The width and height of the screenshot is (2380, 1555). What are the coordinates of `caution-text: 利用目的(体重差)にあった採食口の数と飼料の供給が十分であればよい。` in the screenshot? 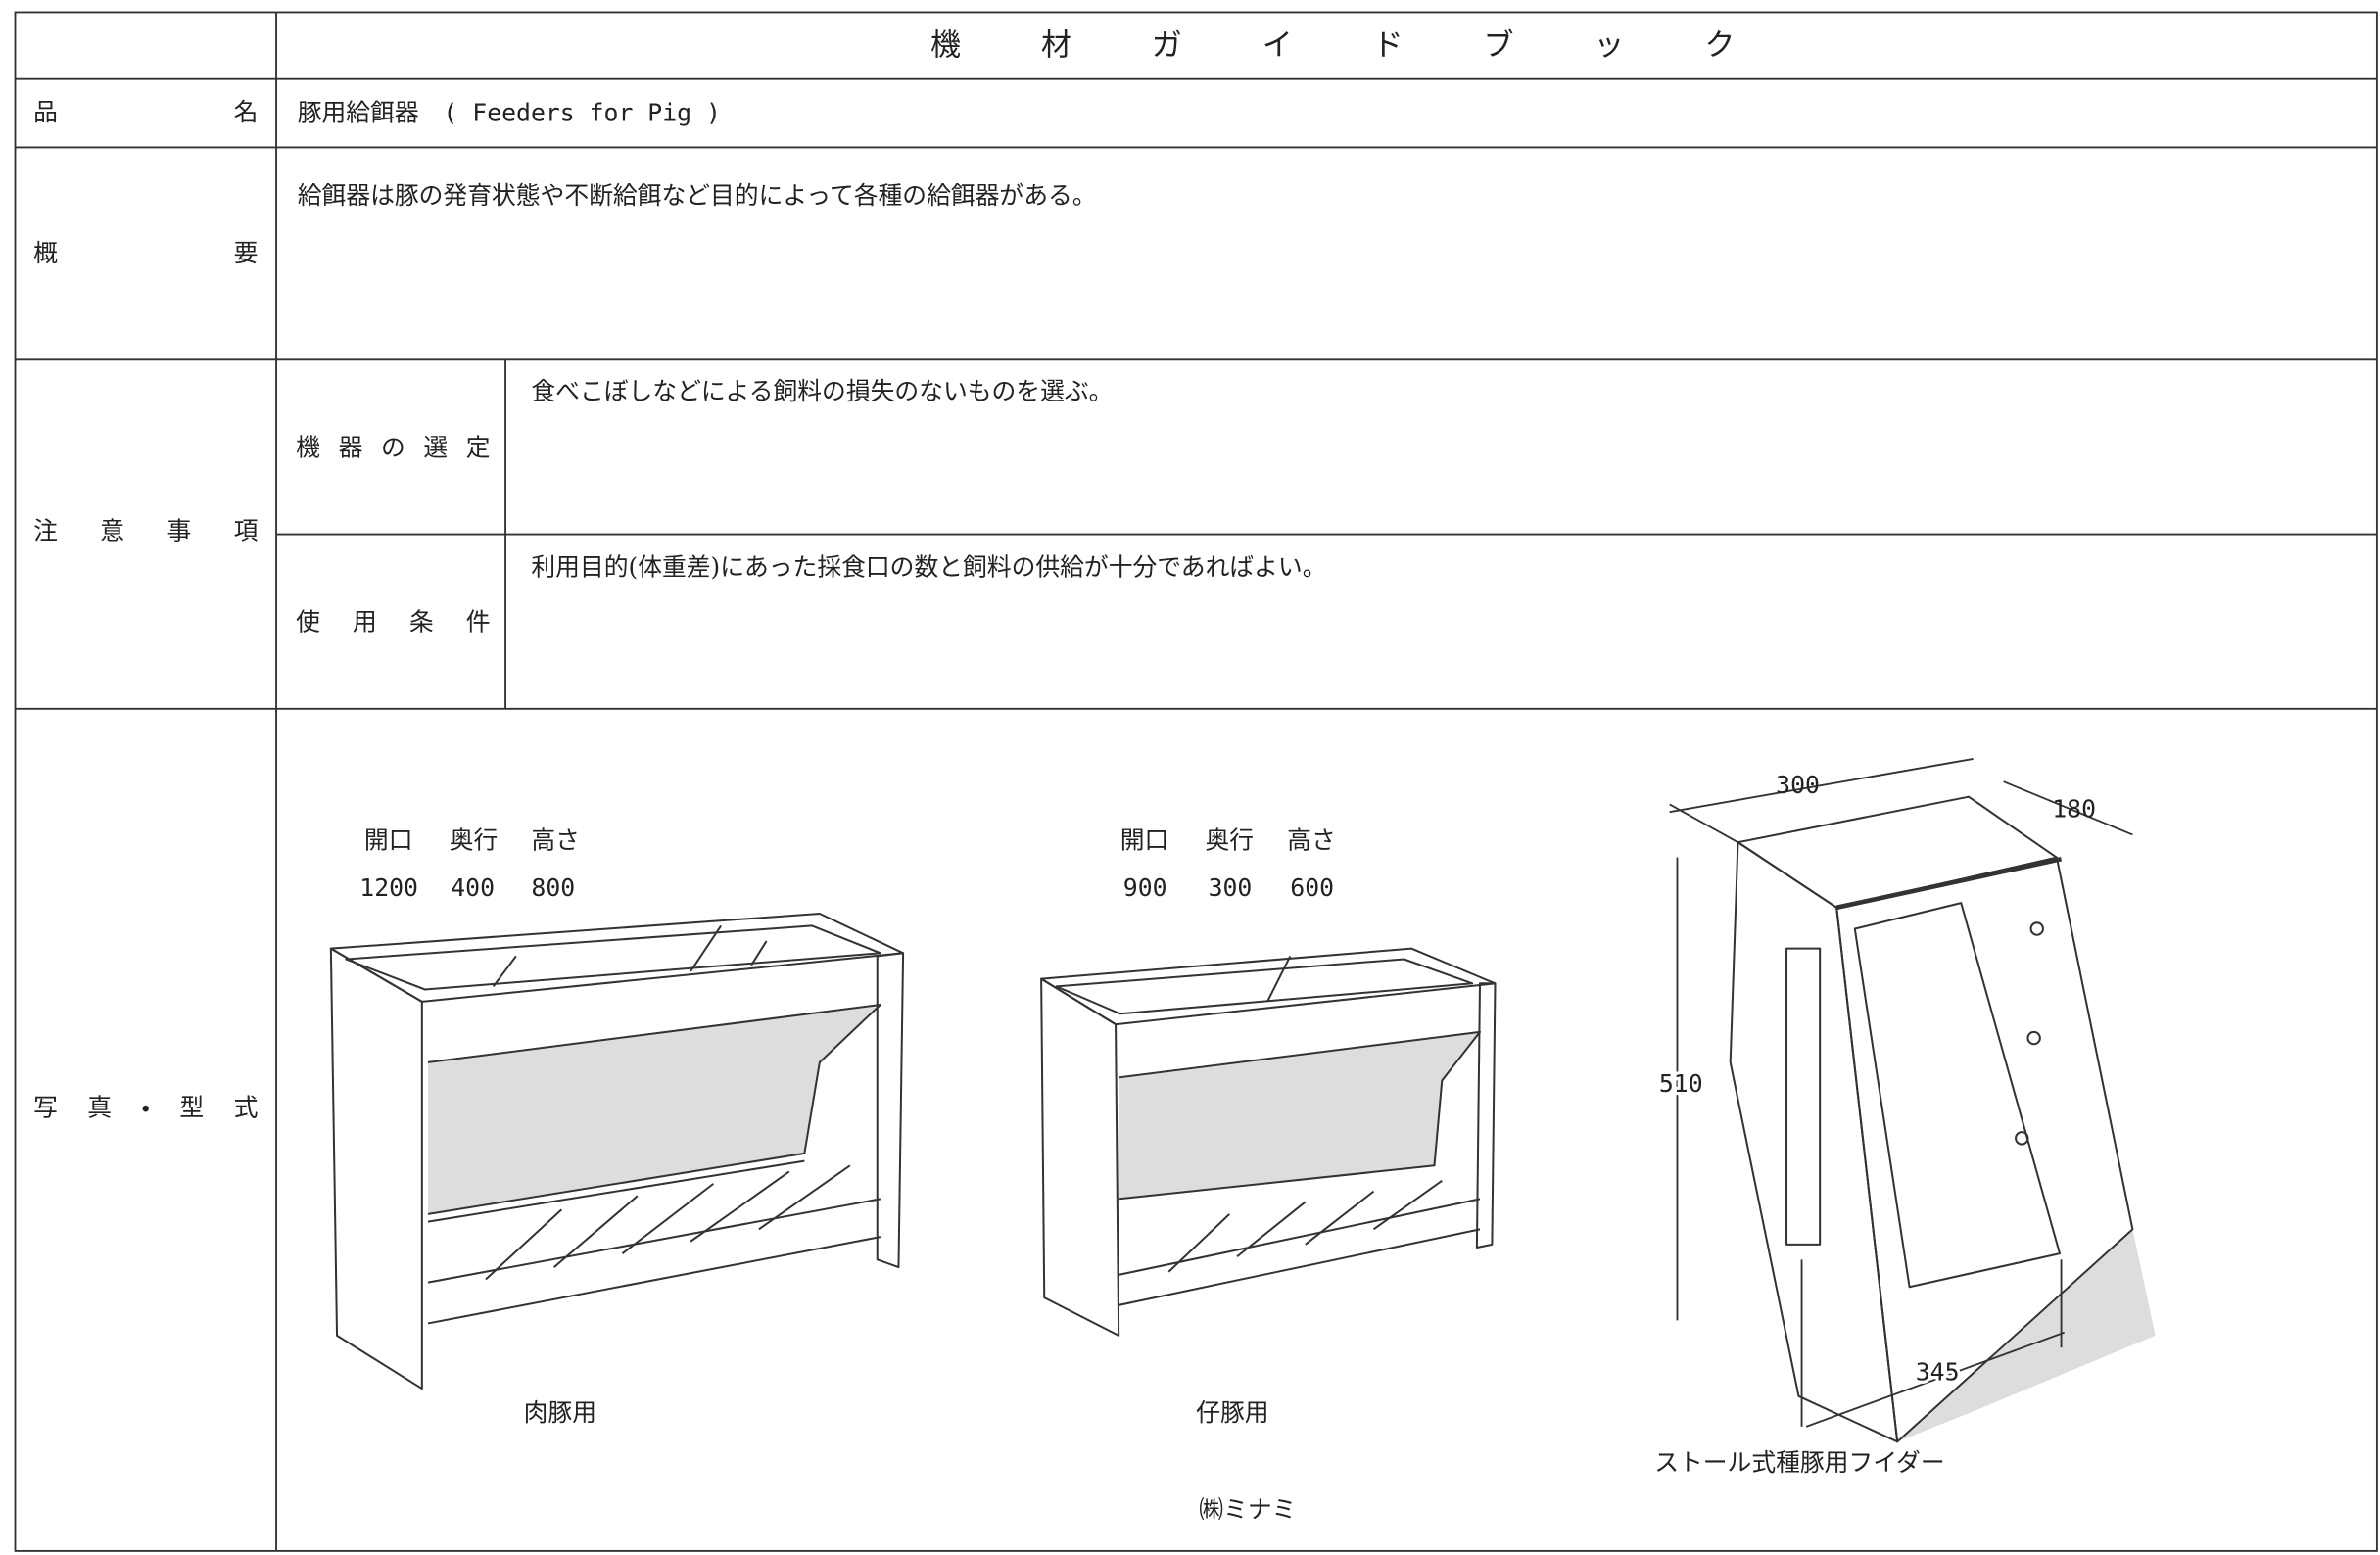 It's located at (928, 567).